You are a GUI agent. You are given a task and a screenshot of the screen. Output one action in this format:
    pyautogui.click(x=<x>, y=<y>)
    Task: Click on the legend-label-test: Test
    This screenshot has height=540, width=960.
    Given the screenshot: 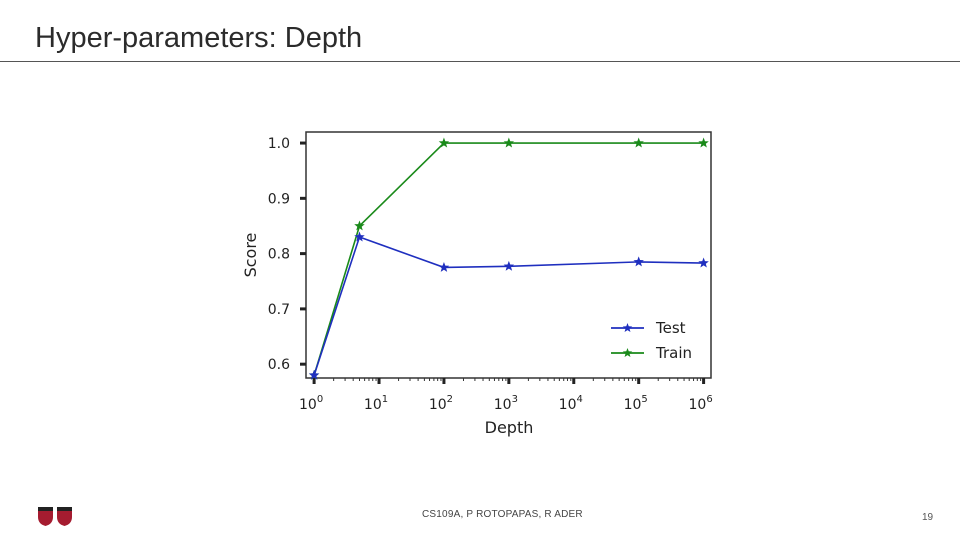 What is the action you would take?
    pyautogui.click(x=670, y=328)
    